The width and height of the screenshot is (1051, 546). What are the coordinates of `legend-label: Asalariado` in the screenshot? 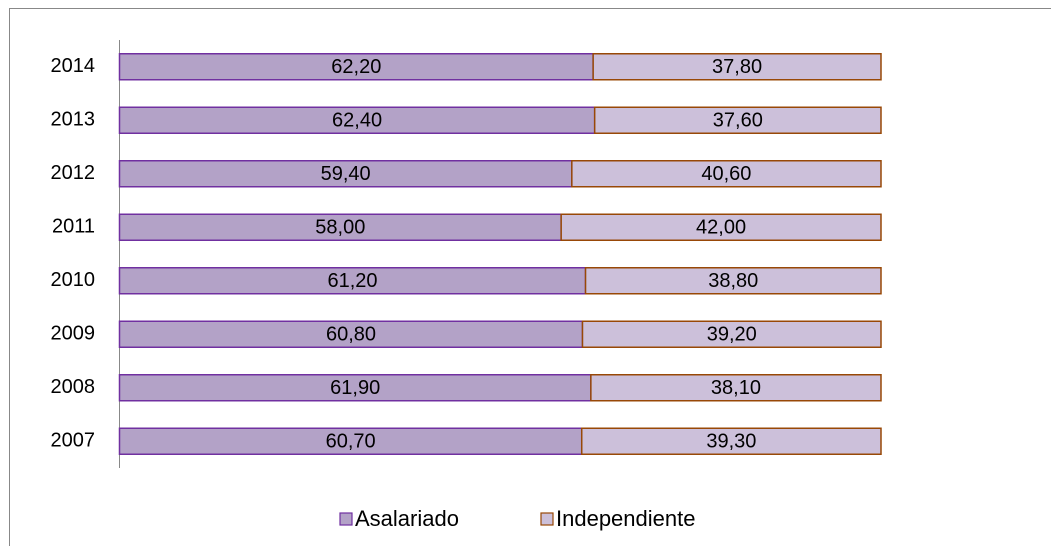 It's located at (407, 518).